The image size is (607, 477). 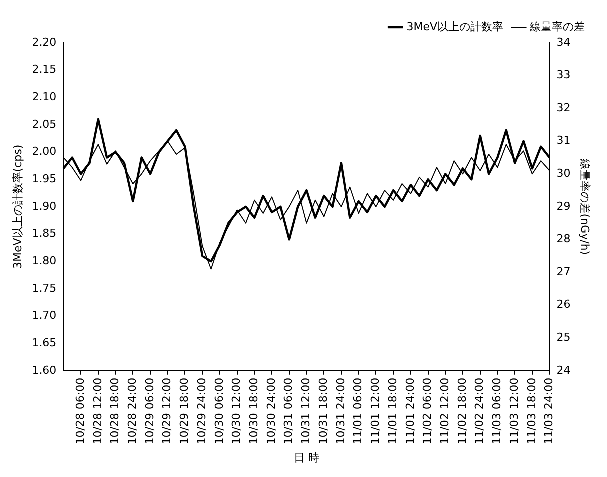 I want to click on x-tick-label: 11/03 12:00, so click(x=514, y=411).